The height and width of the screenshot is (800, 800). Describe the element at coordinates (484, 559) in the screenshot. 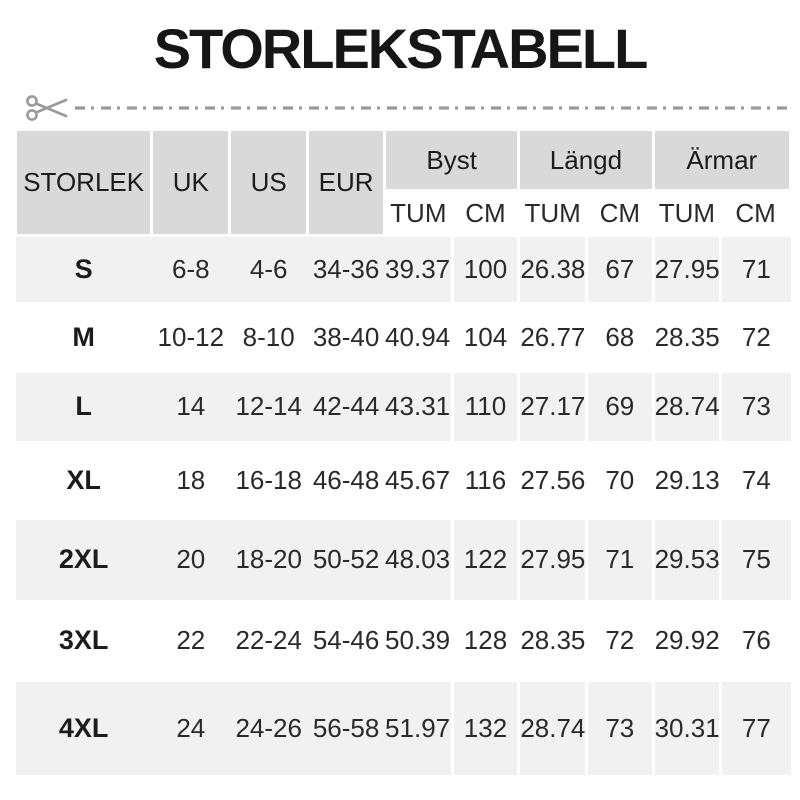

I see `cell-byst-cm: 122` at that location.